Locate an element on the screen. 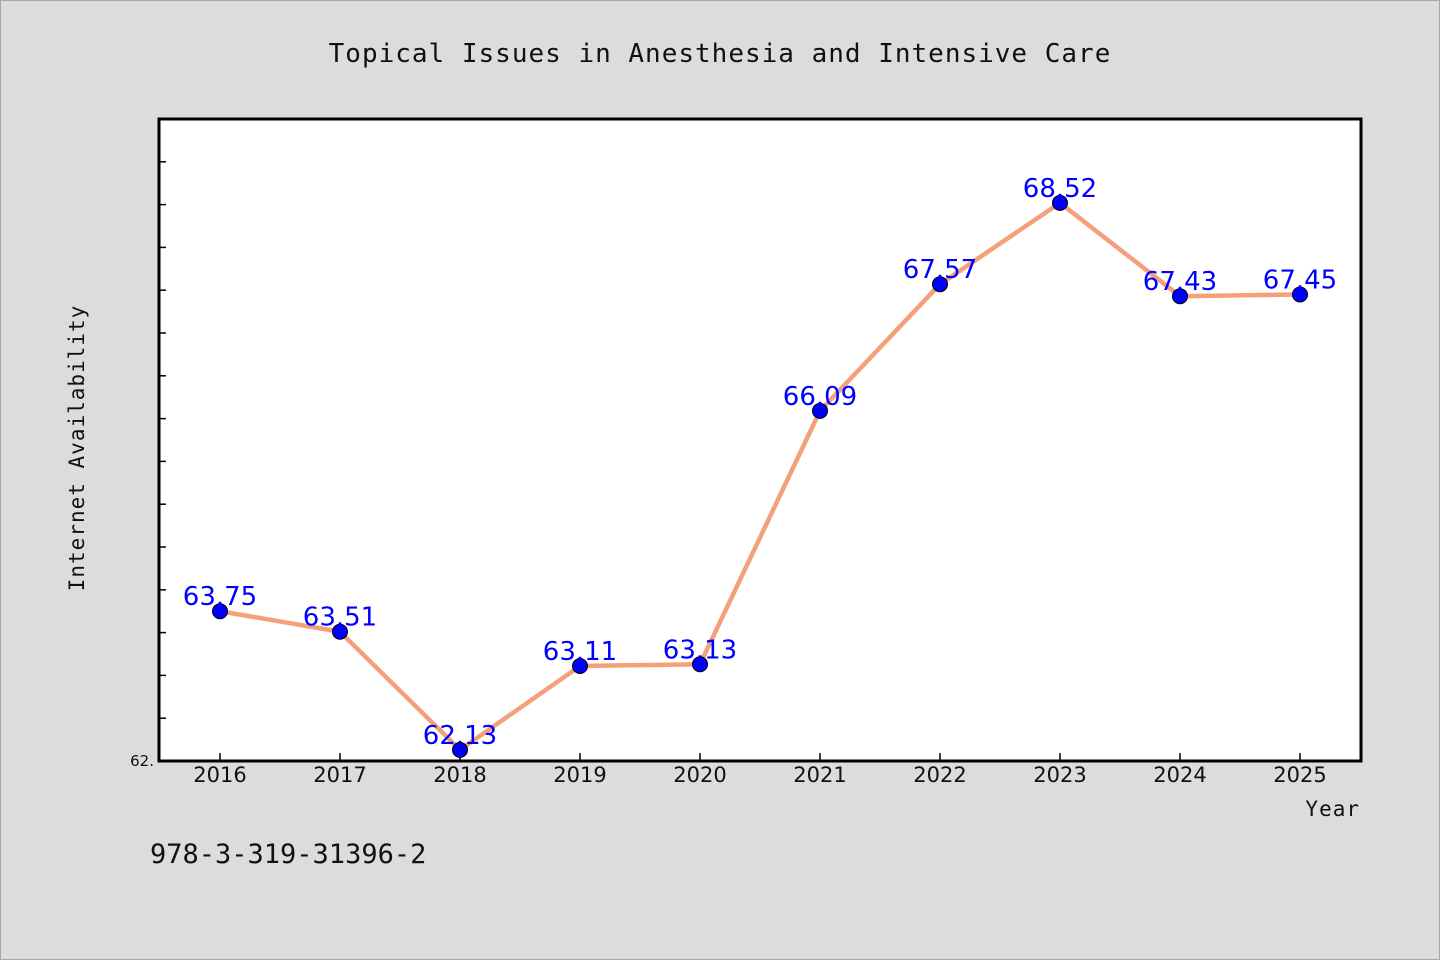 Image resolution: width=1440 pixels, height=960 pixels. x-tick-label: 2025 is located at coordinates (1299, 775).